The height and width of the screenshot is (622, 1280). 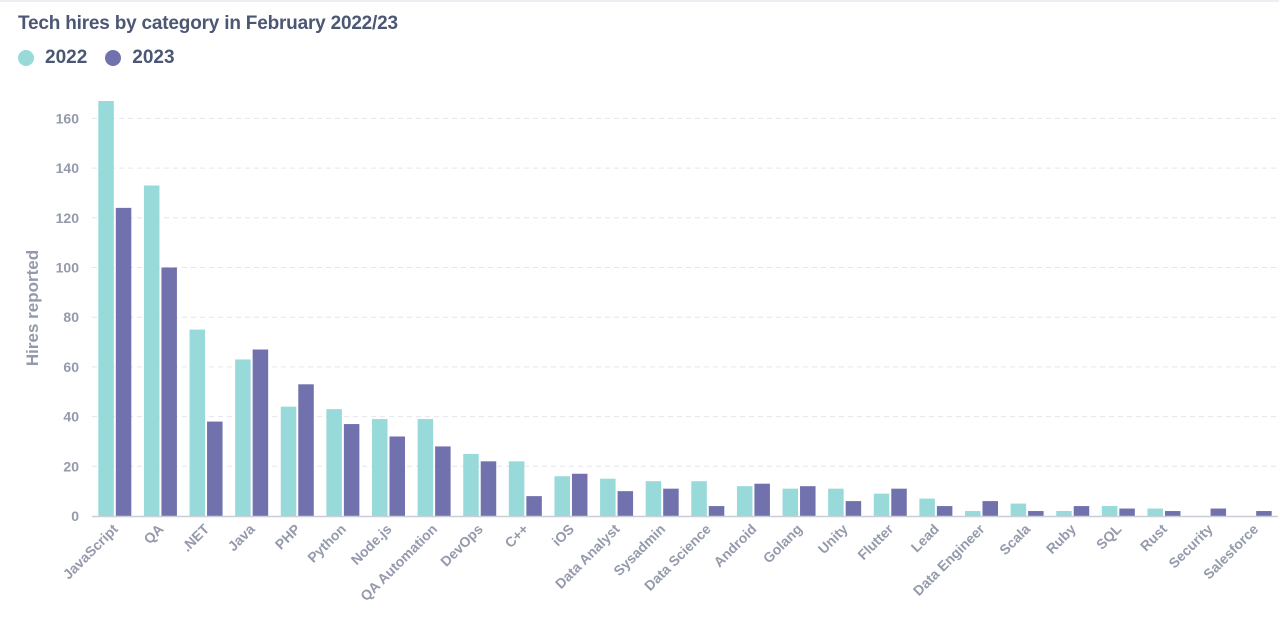 What do you see at coordinates (973, 513) in the screenshot?
I see `bar-2022-data-engineer` at bounding box center [973, 513].